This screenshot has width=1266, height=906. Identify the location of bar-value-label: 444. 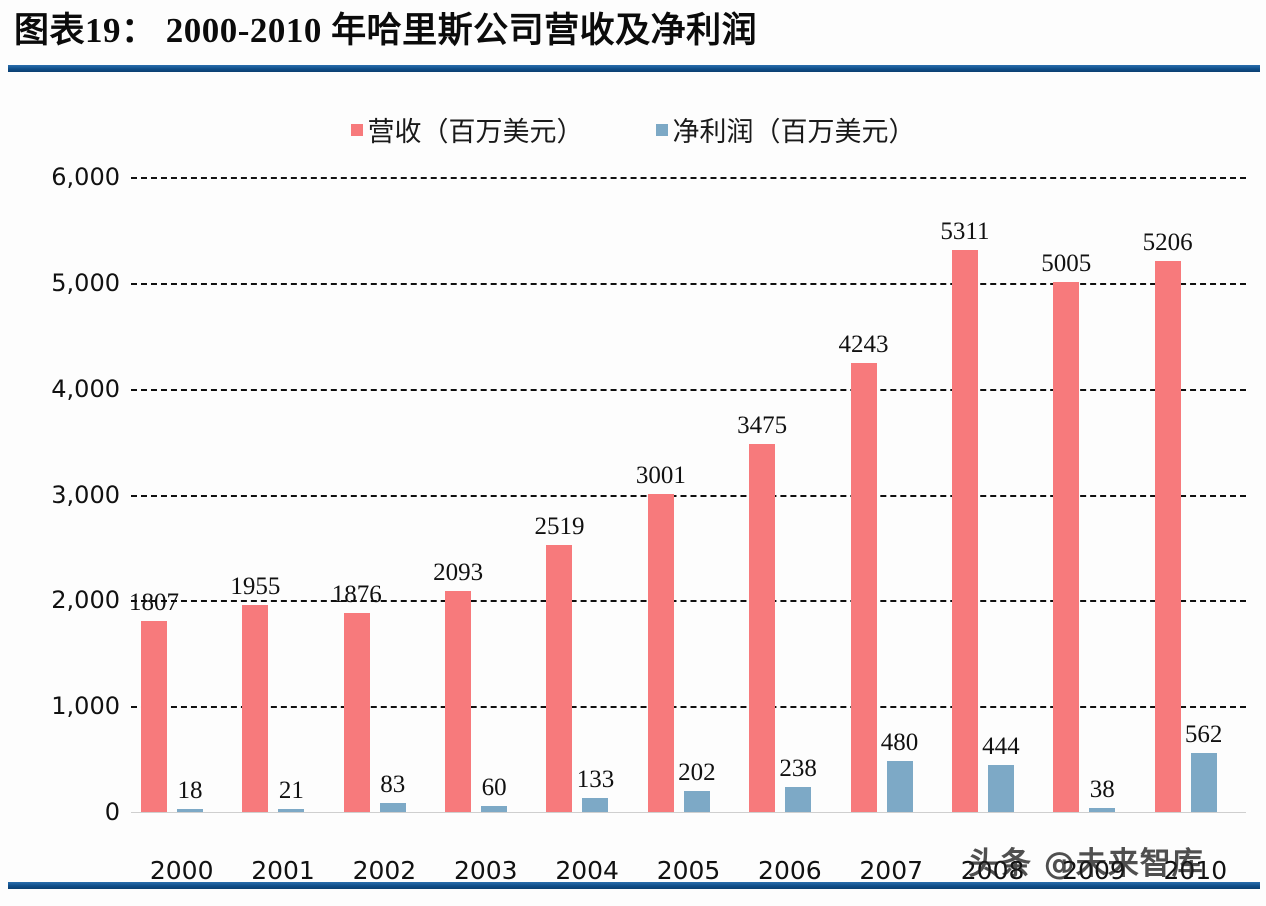
(1001, 747).